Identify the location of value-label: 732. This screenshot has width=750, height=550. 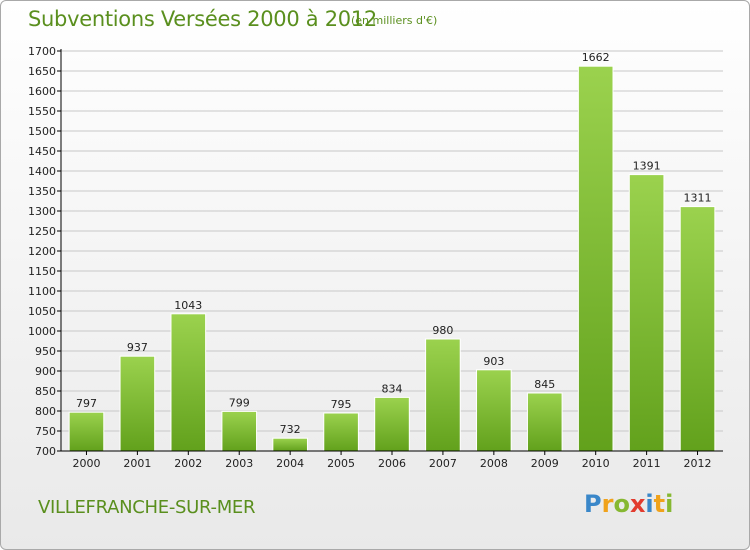
(290, 429).